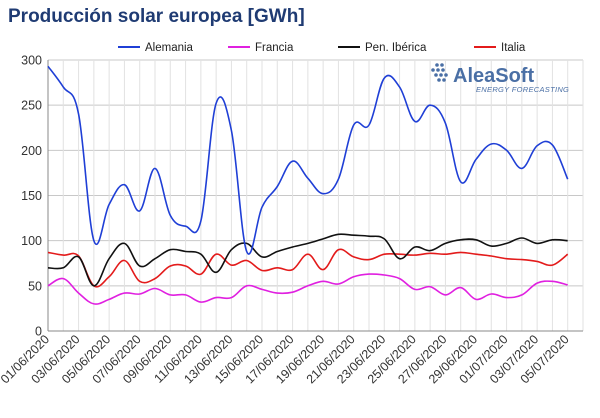 Image resolution: width=600 pixels, height=418 pixels. I want to click on series-line-italia, so click(308, 268).